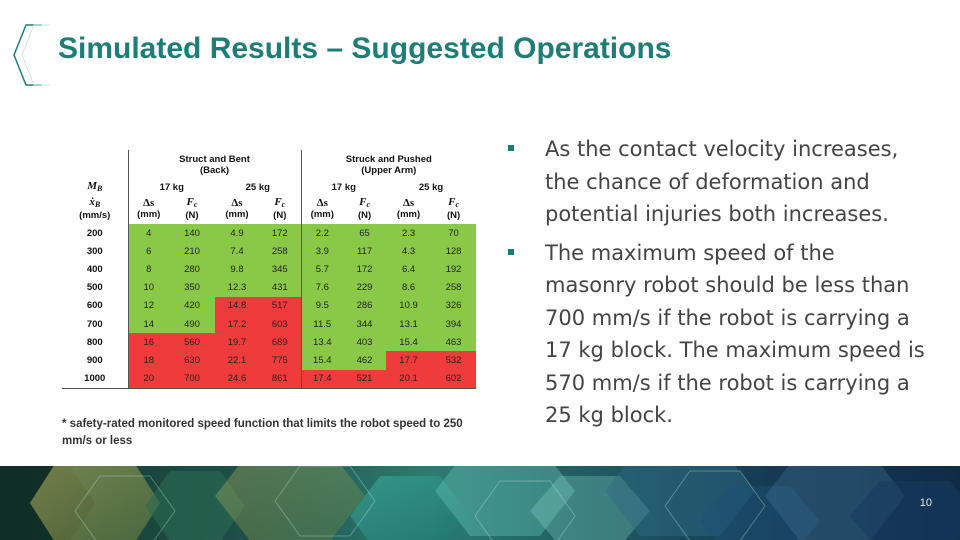  What do you see at coordinates (365, 305) in the screenshot?
I see `table-cell: 286` at bounding box center [365, 305].